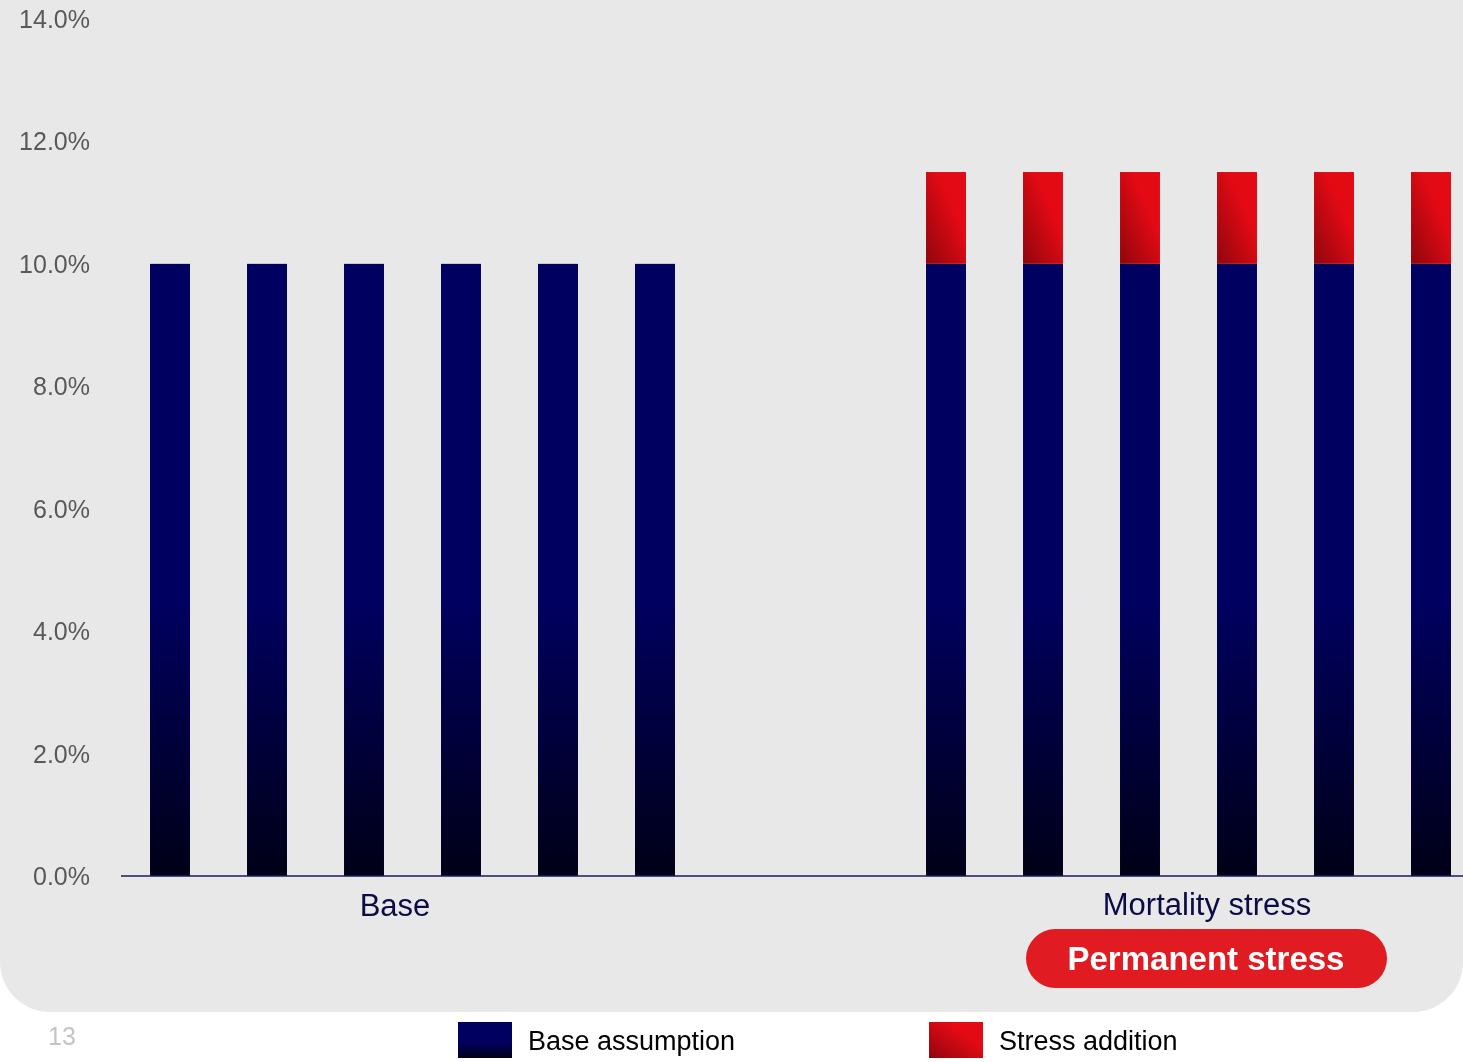  Describe the element at coordinates (395, 905) in the screenshot. I see `text: Base` at that location.